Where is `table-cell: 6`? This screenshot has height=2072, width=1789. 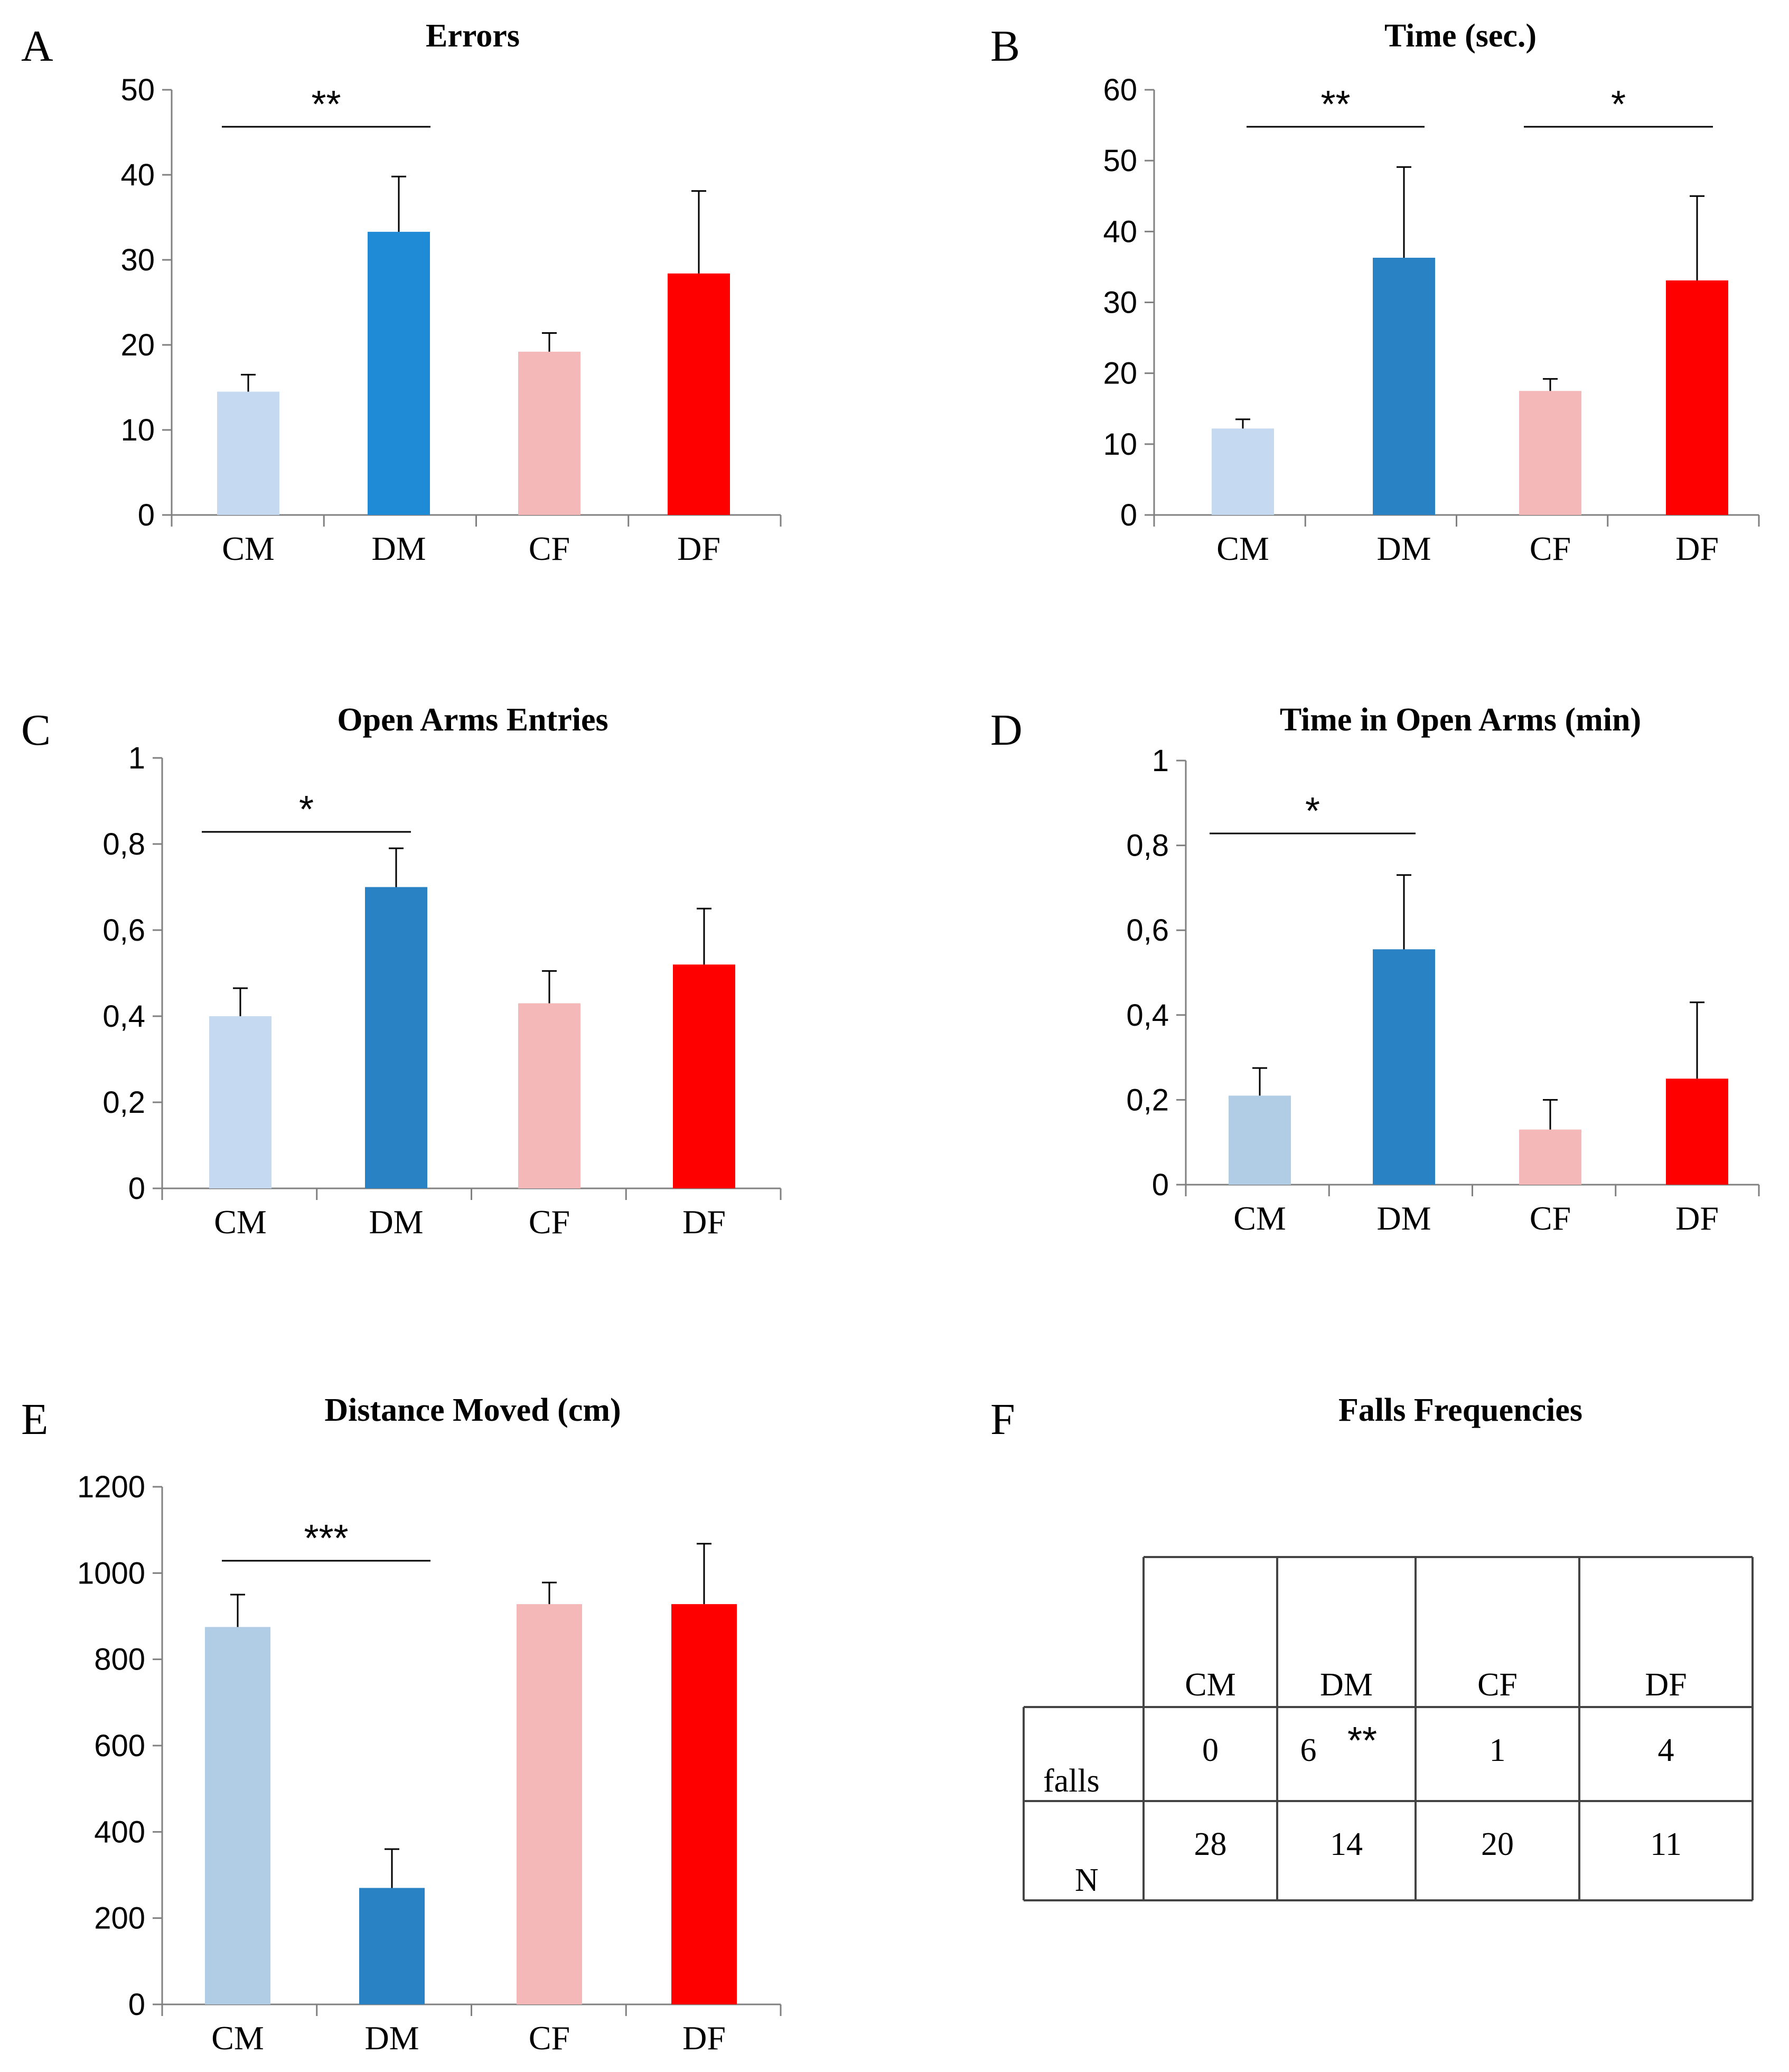 table-cell: 6 is located at coordinates (1308, 1750).